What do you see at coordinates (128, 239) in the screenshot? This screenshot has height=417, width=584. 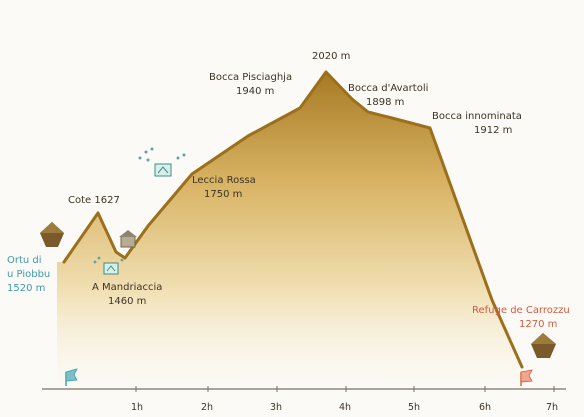 I see `shelter-icon` at bounding box center [128, 239].